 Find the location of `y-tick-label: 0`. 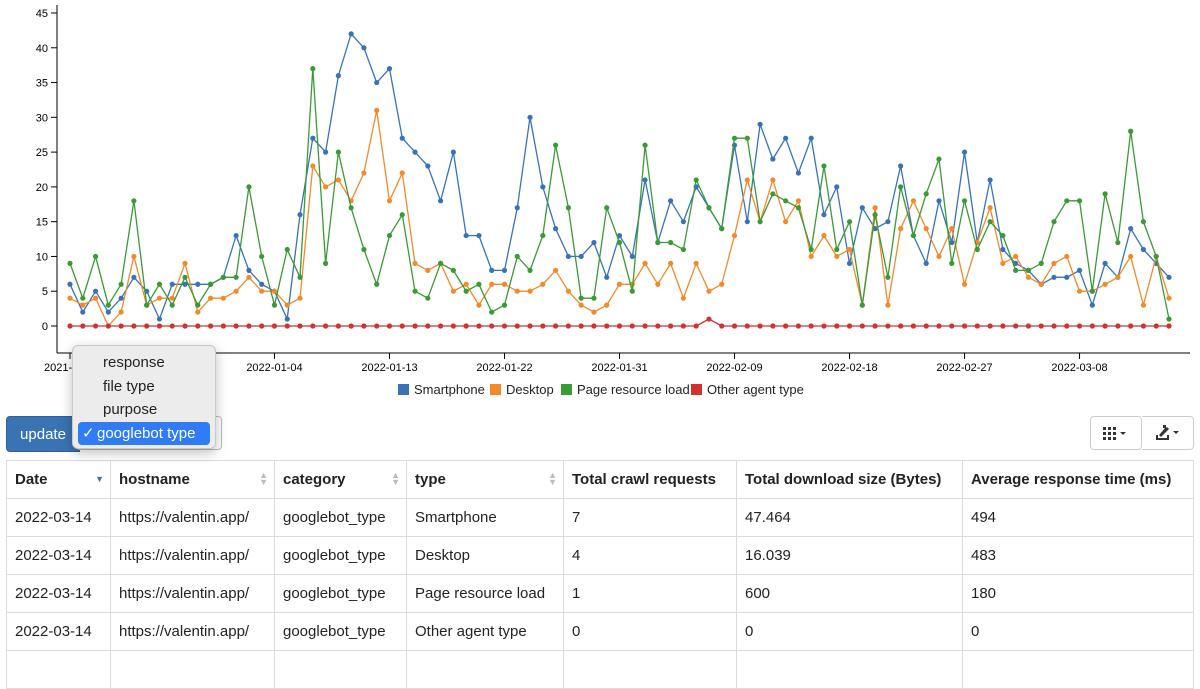

y-tick-label: 0 is located at coordinates (45, 327).